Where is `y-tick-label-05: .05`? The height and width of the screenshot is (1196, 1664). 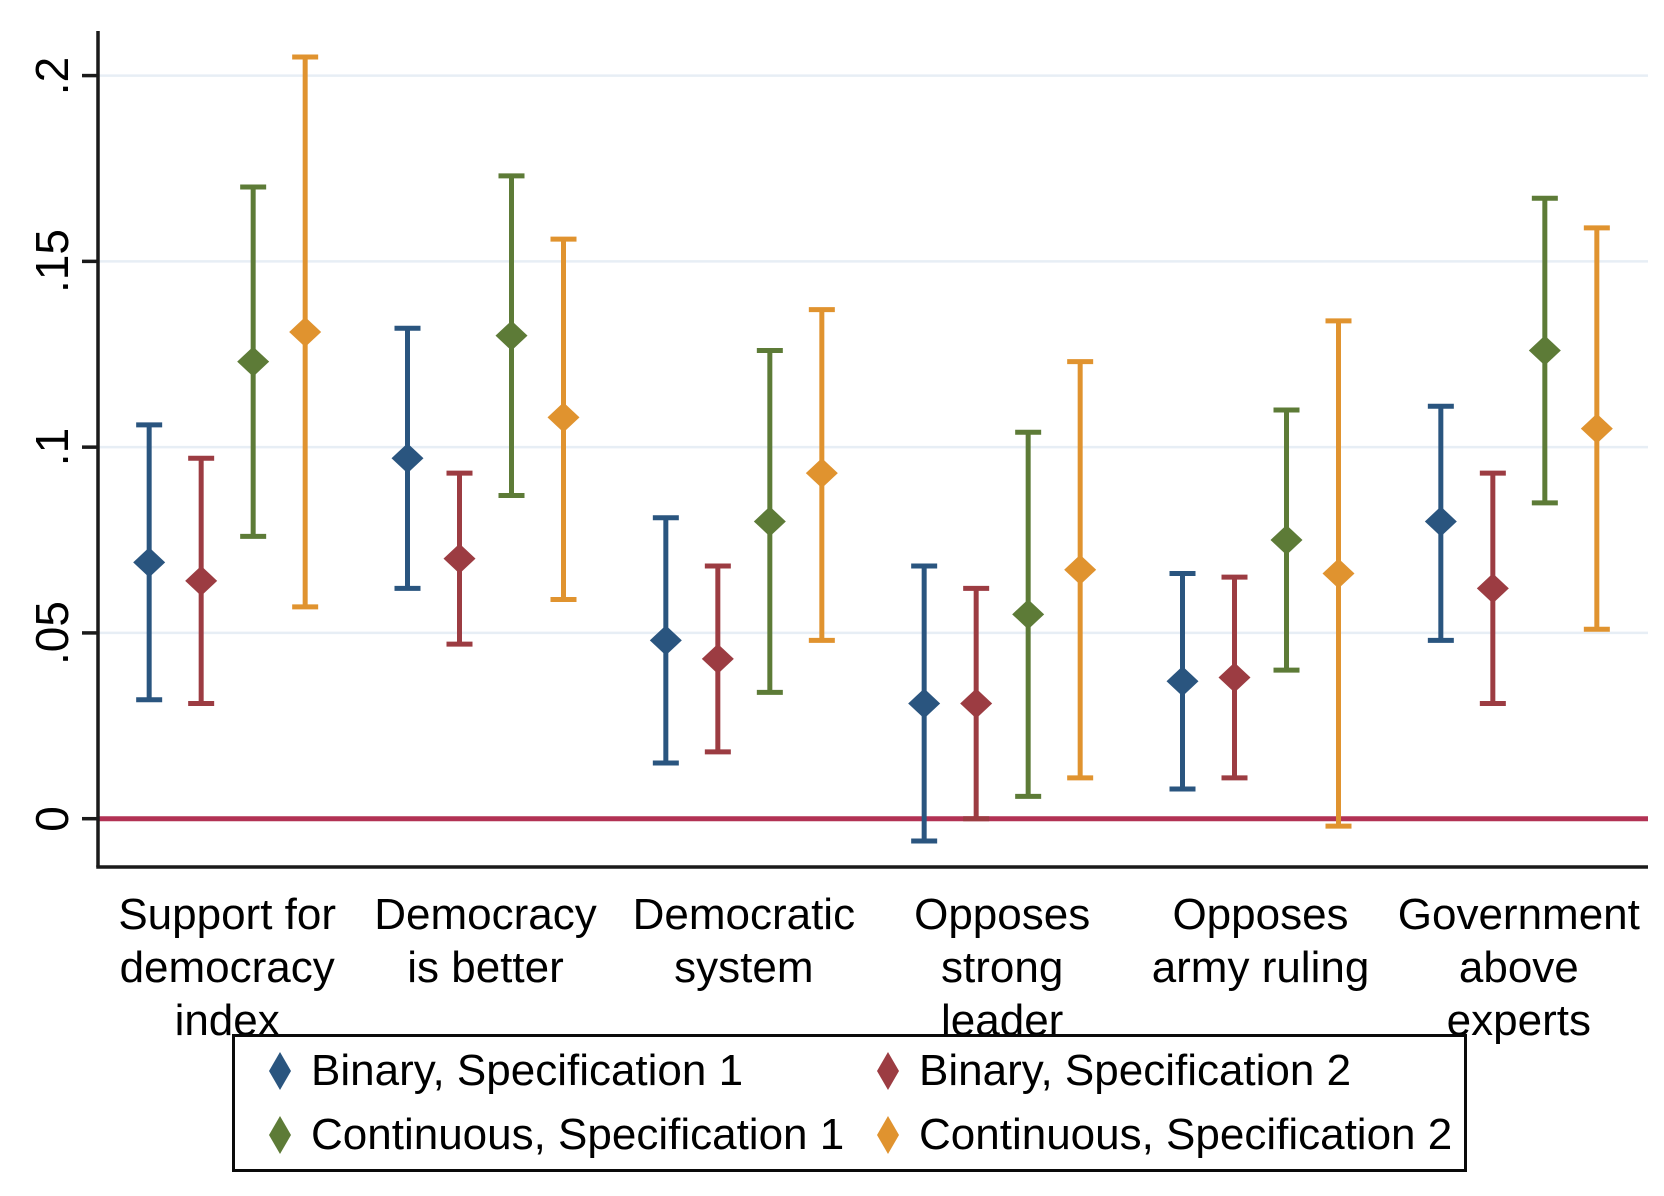
y-tick-label-05: .05 is located at coordinates (52, 632).